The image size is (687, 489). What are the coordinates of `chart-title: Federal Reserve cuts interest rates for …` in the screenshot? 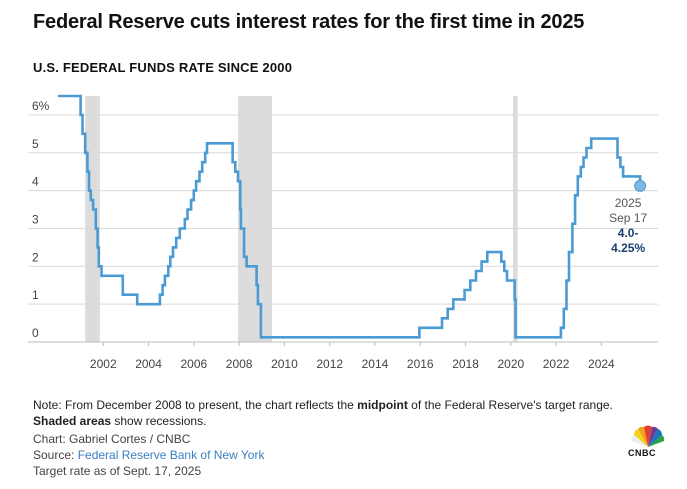 It's located at (309, 22).